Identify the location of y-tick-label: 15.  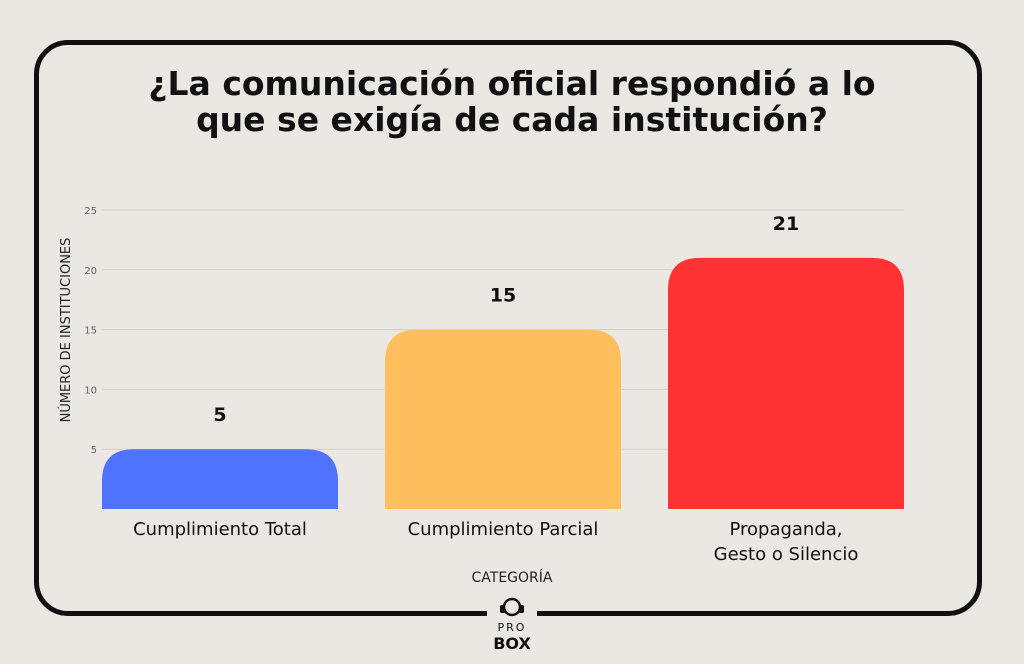
(90, 331).